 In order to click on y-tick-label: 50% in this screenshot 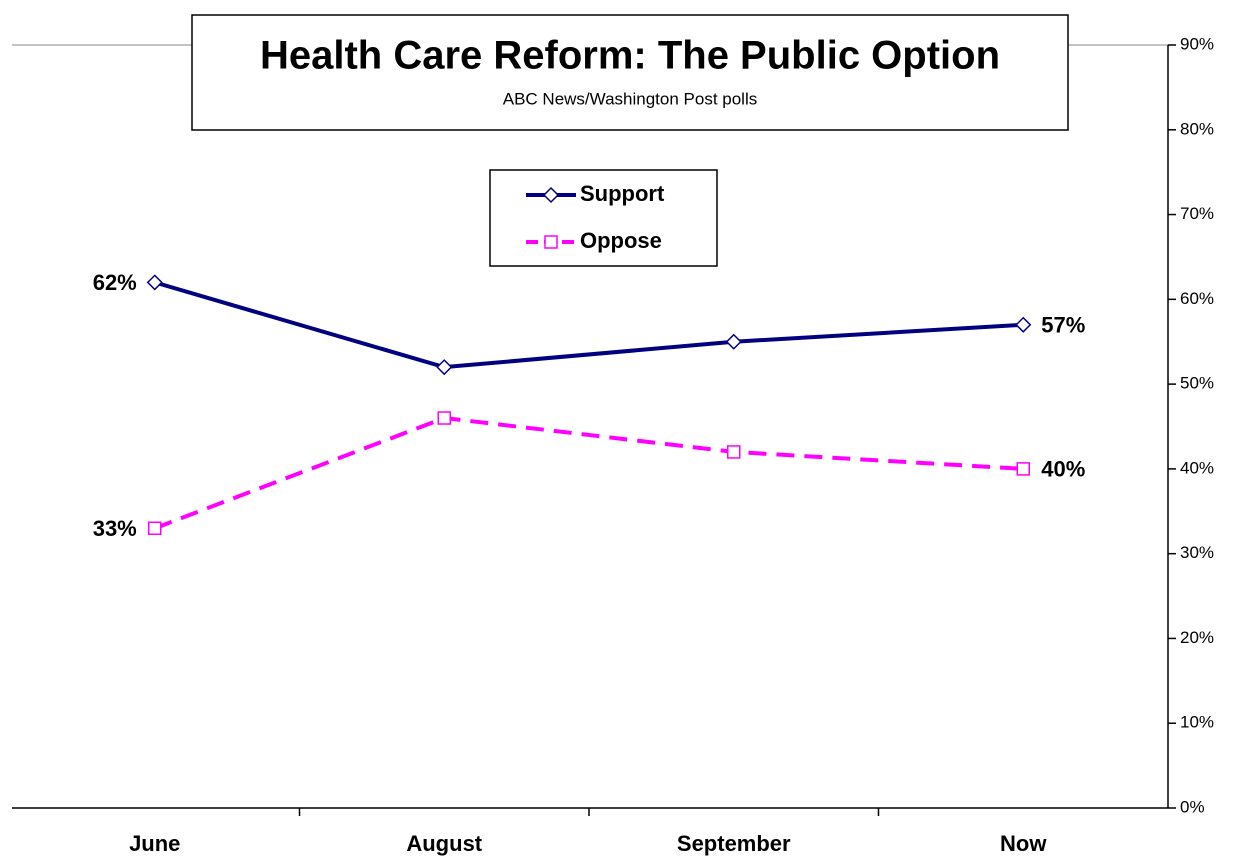, I will do `click(1197, 383)`.